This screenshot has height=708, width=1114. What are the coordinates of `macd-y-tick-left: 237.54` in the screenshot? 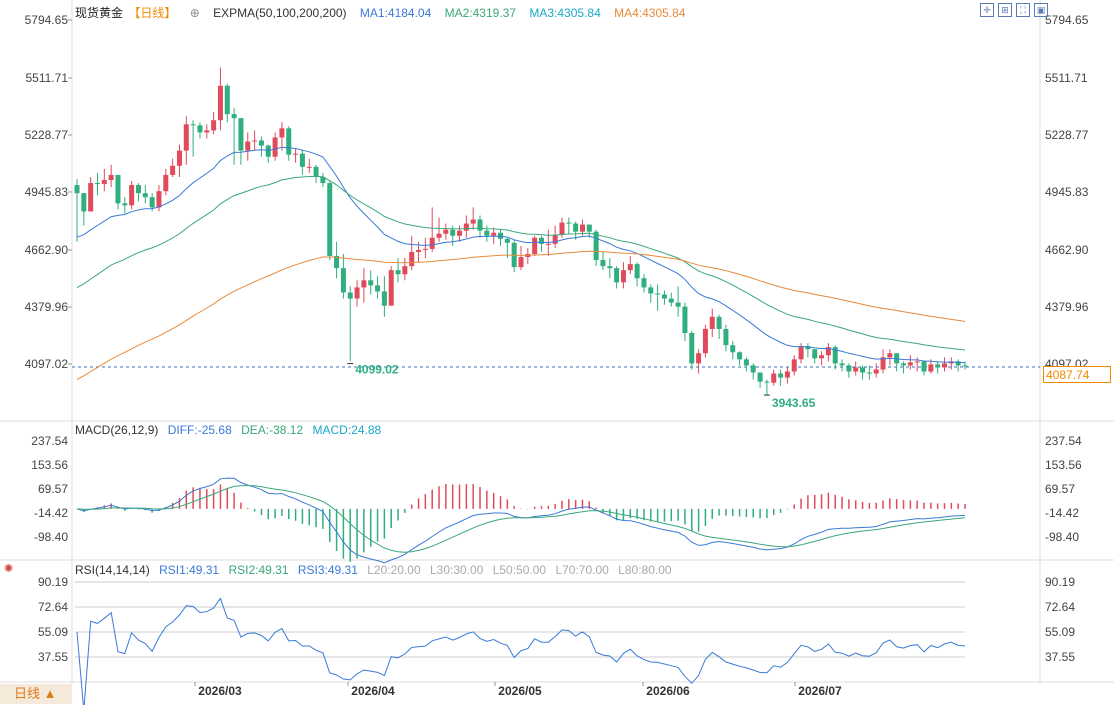 It's located at (49, 441).